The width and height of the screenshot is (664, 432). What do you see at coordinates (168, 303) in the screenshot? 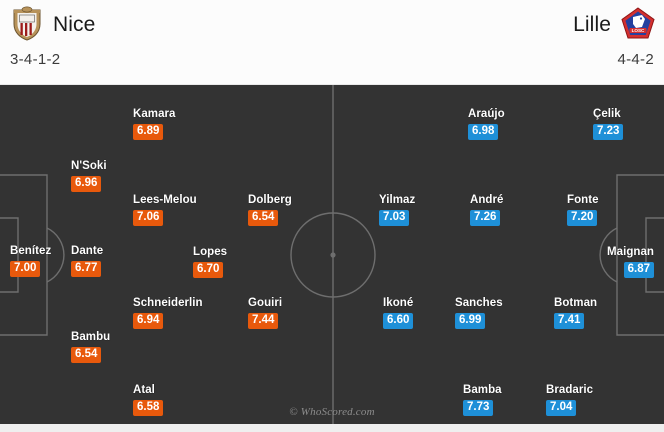
I see `player-name: Schneiderlin` at bounding box center [168, 303].